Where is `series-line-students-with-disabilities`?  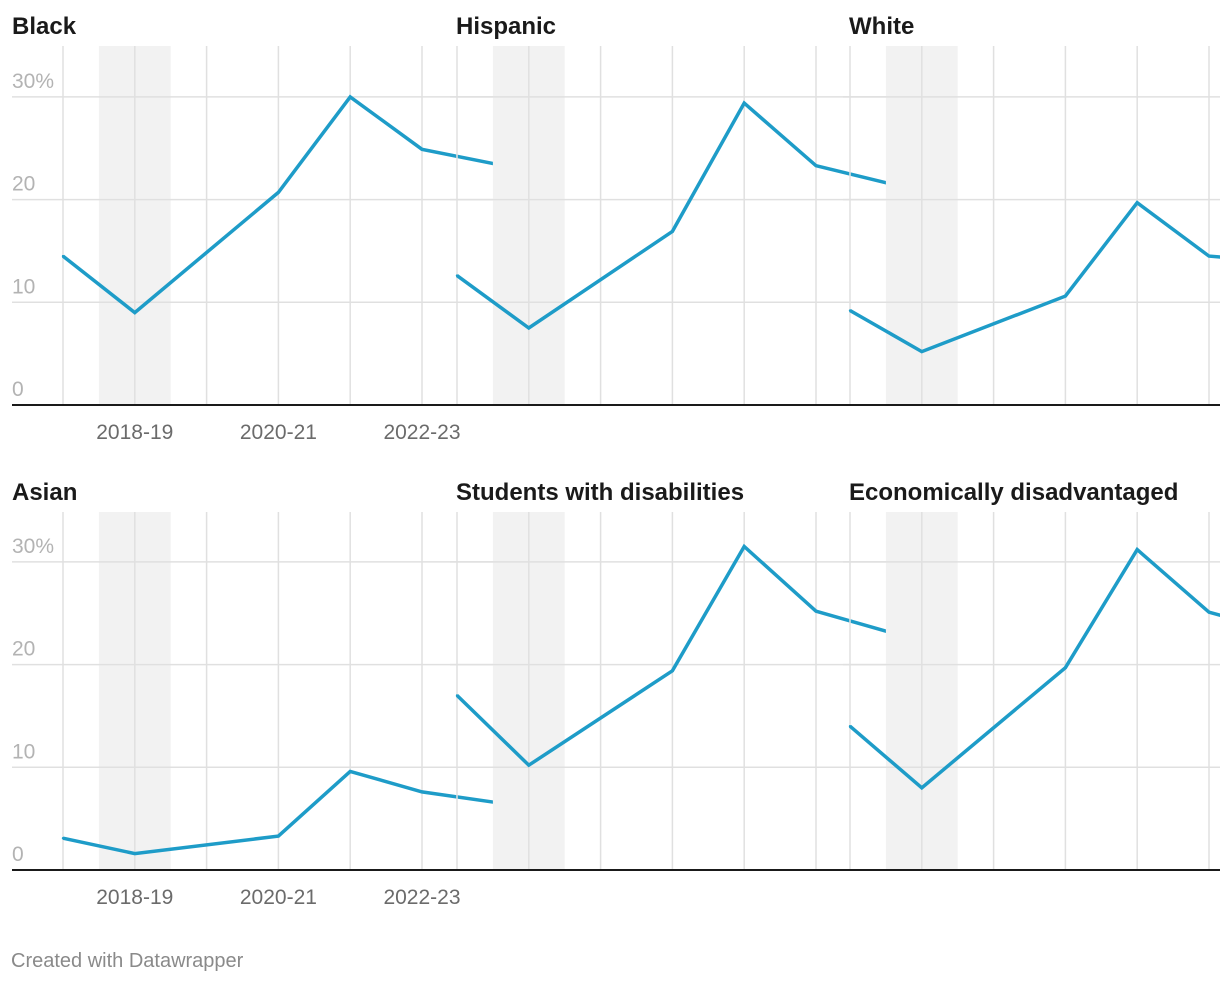 series-line-students-with-disabilities is located at coordinates (672, 655).